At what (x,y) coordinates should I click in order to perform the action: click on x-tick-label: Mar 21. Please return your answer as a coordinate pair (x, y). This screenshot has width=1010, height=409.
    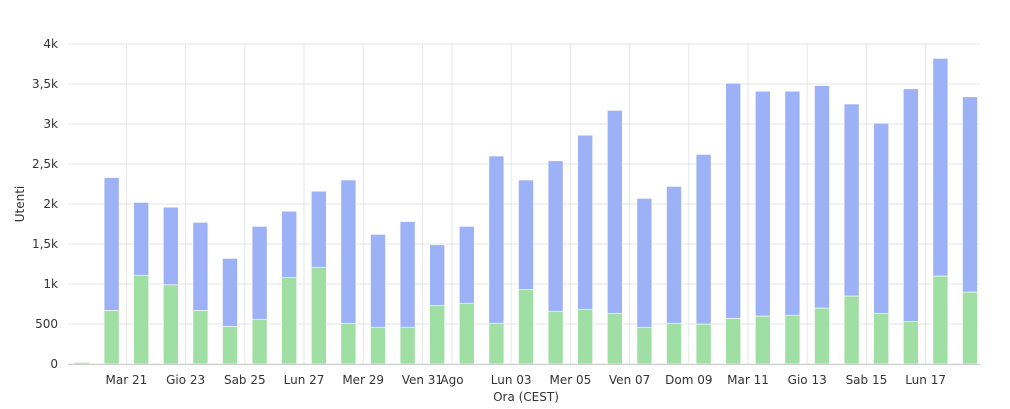
    Looking at the image, I should click on (127, 380).